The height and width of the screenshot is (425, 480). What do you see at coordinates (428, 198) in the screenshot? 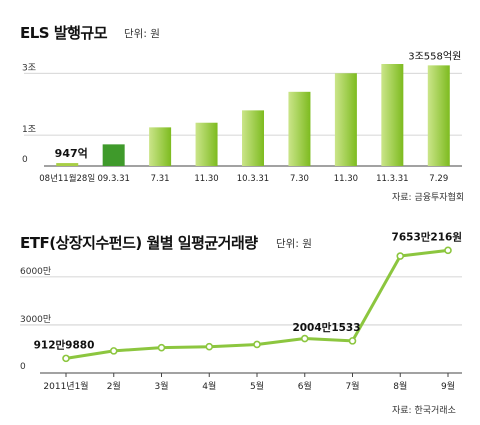
I see `els-source: 자료: 금융투자협회` at bounding box center [428, 198].